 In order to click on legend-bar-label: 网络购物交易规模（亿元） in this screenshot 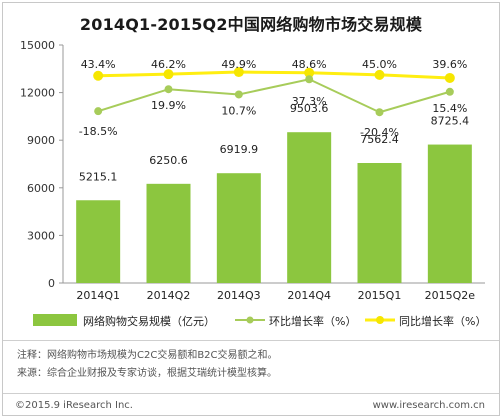, I will do `click(149, 321)`.